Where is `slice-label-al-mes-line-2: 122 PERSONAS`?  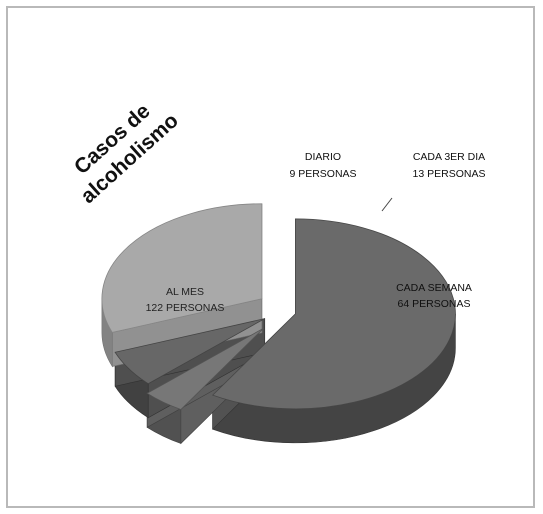
slice-label-al-mes-line-2: 122 PERSONAS is located at coordinates (185, 308).